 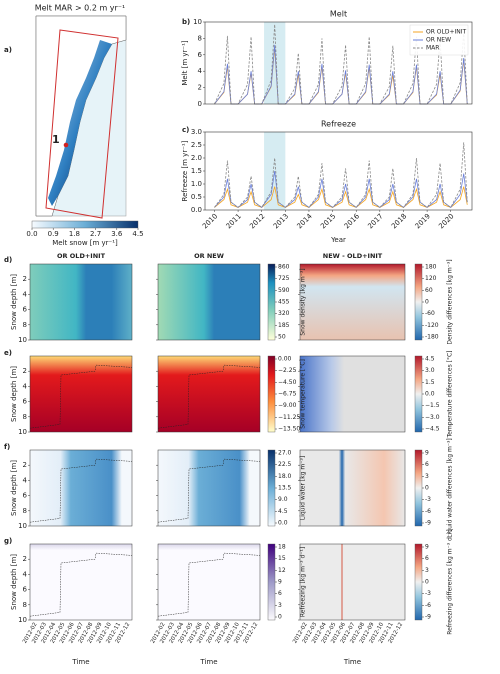 I want to click on plot-frame, so click(x=338, y=171).